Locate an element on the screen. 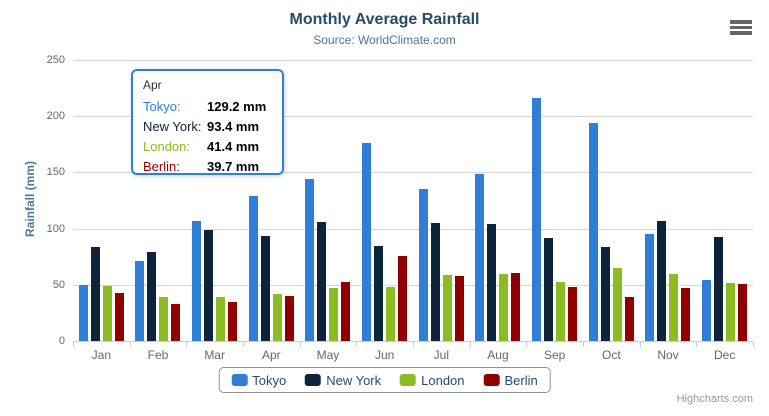 This screenshot has width=769, height=416. bar-tokyo-dec is located at coordinates (707, 310).